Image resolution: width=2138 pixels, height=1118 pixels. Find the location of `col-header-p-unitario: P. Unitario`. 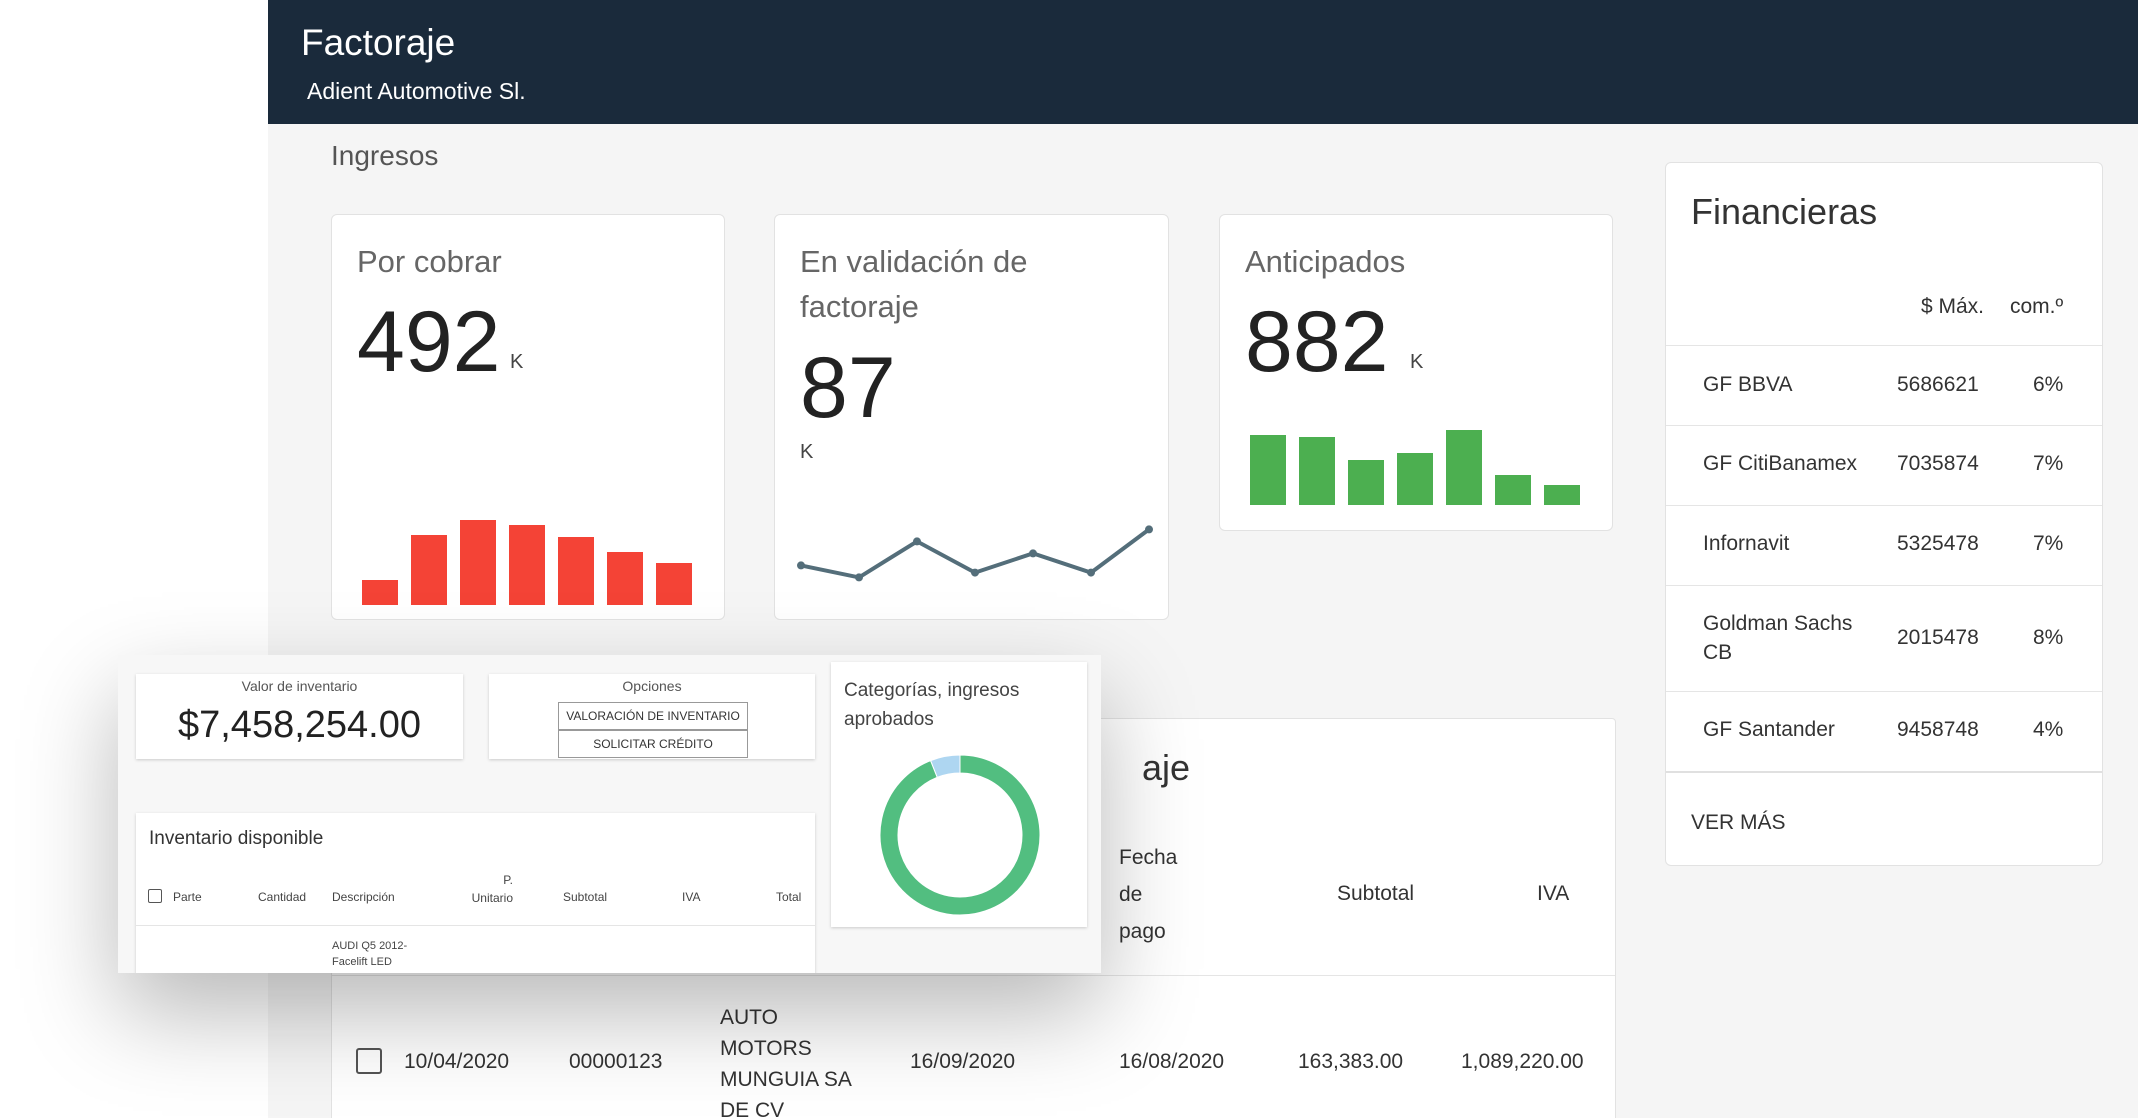

col-header-p-unitario: P. Unitario is located at coordinates (488, 889).